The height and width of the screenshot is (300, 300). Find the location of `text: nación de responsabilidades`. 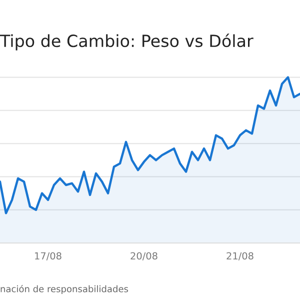

text: nación de responsabilidades is located at coordinates (64, 289).